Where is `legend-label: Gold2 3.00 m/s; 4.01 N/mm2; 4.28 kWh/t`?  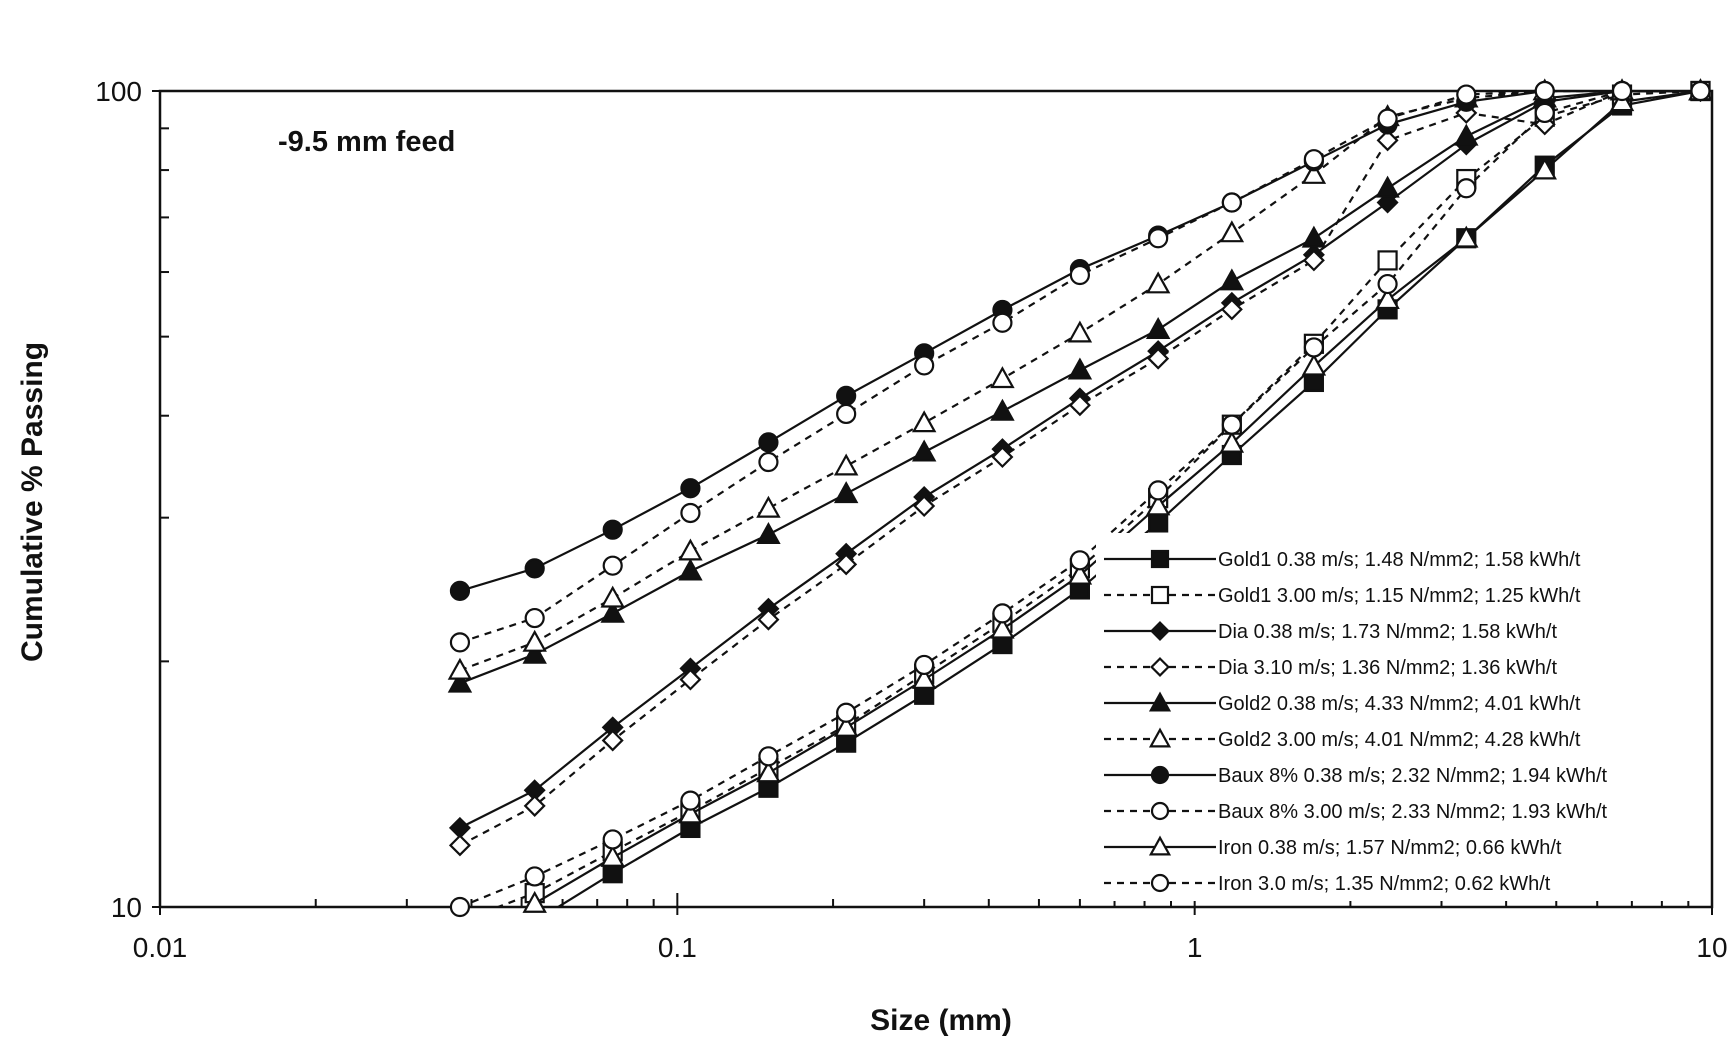
legend-label: Gold2 3.00 m/s; 4.01 N/mm2; 4.28 kWh/t is located at coordinates (1399, 740).